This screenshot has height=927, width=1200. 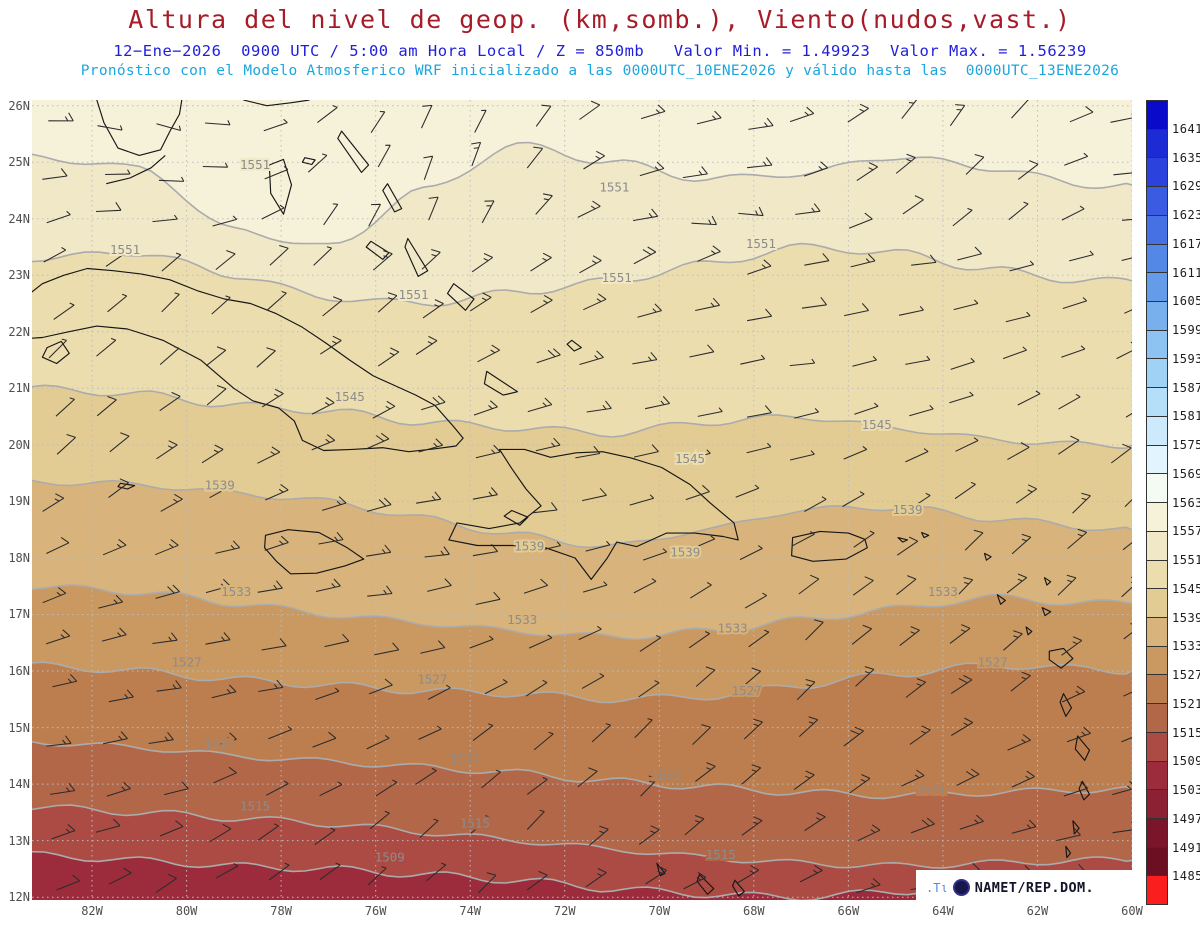 What do you see at coordinates (1186, 847) in the screenshot?
I see `colorbar-label-1491: 1491` at bounding box center [1186, 847].